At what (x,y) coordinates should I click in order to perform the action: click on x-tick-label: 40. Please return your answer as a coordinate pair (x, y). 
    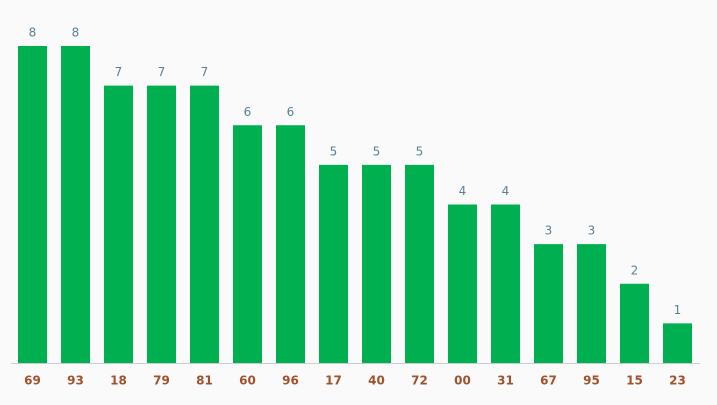
    Looking at the image, I should click on (376, 381).